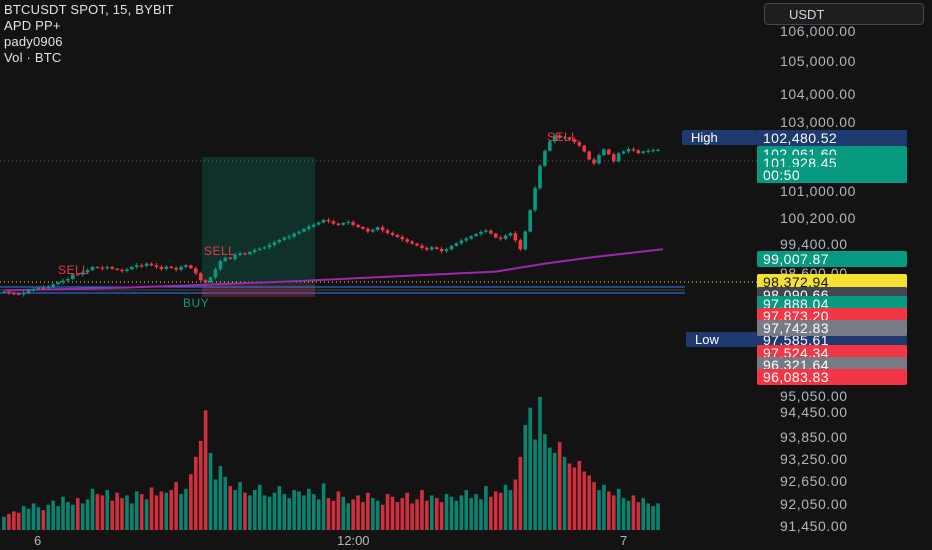 Image resolution: width=932 pixels, height=550 pixels. I want to click on price-axis-label: 94,450.00, so click(814, 412).